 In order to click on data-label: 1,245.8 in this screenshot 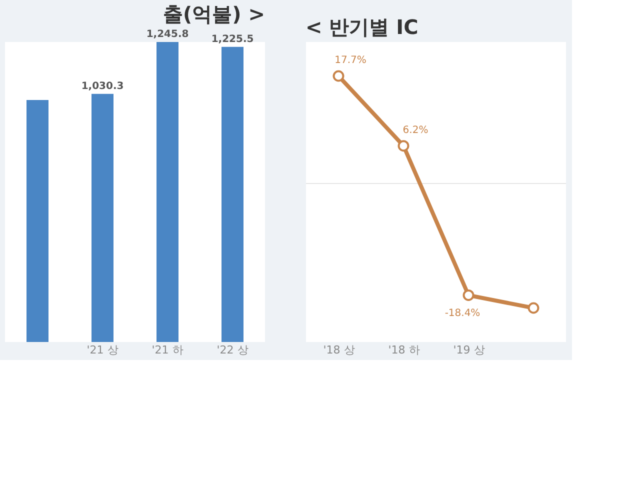, I will do `click(167, 34)`.